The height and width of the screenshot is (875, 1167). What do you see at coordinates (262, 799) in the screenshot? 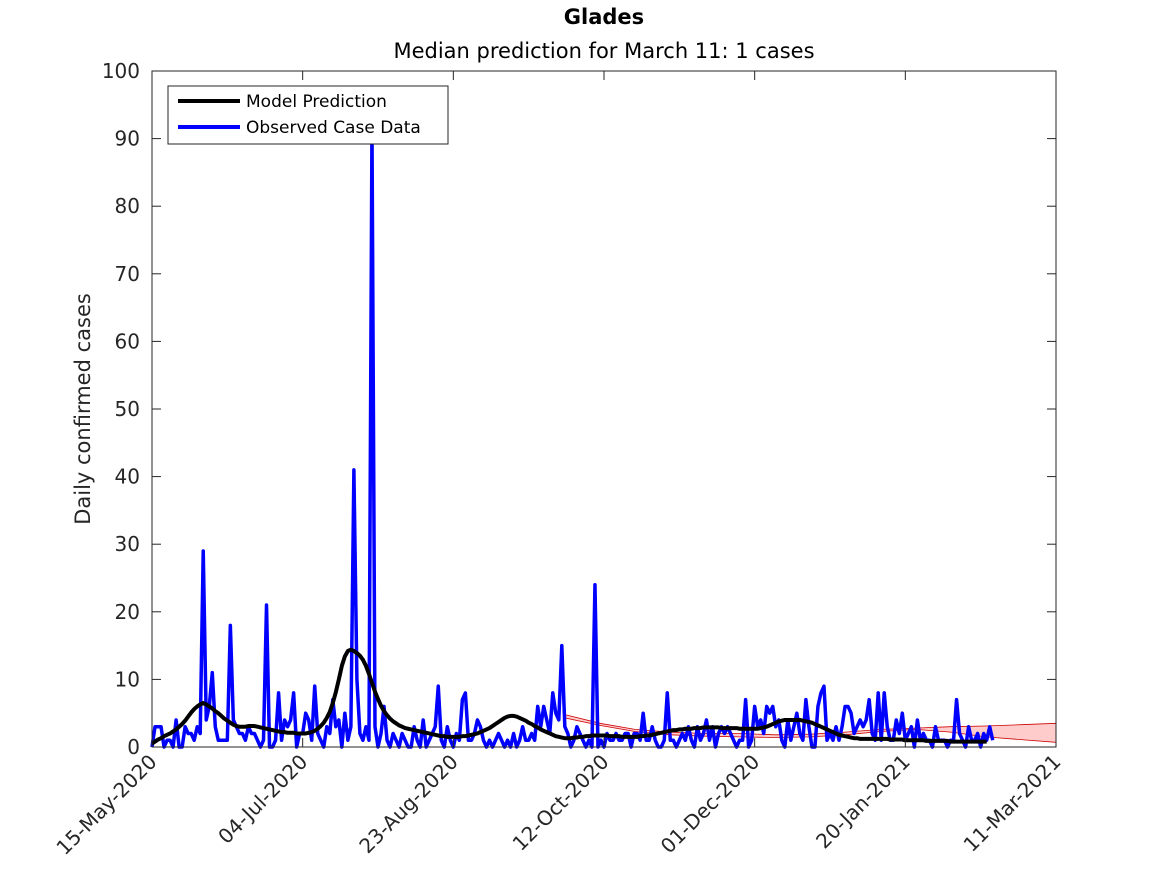
I see `x-tick-label: 04-Jul-2020` at bounding box center [262, 799].